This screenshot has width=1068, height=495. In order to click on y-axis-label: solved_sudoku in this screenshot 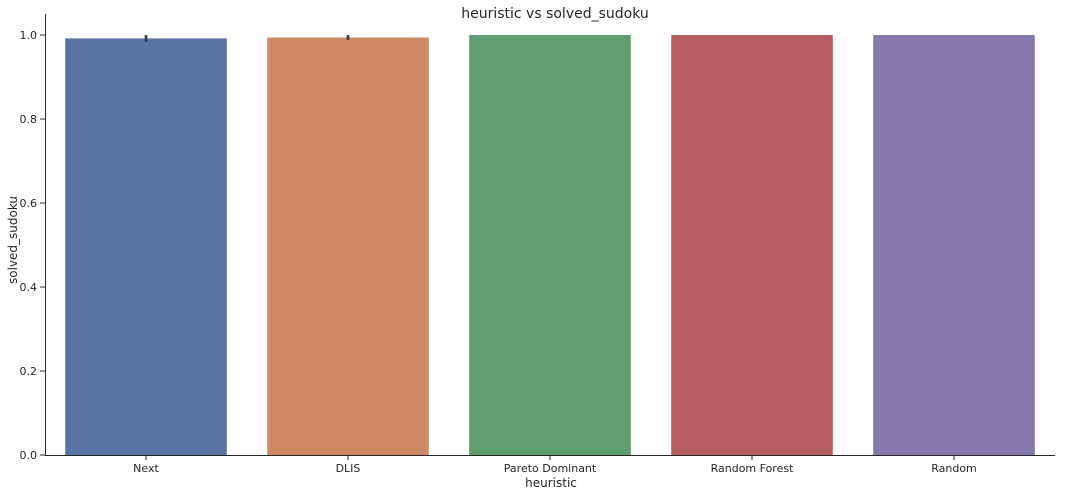, I will do `click(13, 240)`.